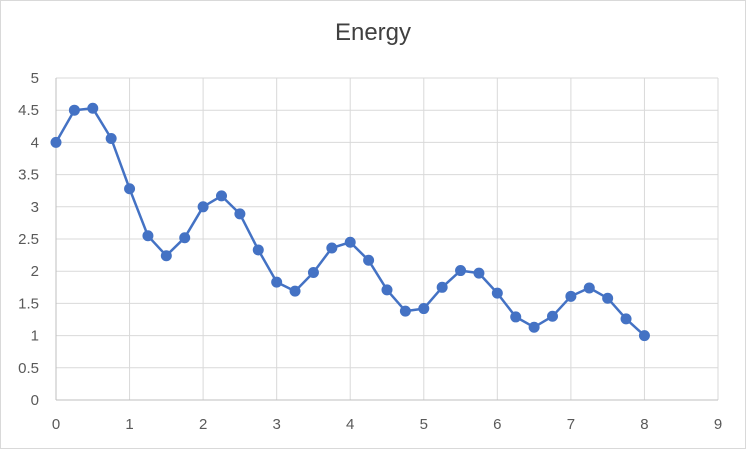  Describe the element at coordinates (35, 271) in the screenshot. I see `y-tick-label: 2` at that location.